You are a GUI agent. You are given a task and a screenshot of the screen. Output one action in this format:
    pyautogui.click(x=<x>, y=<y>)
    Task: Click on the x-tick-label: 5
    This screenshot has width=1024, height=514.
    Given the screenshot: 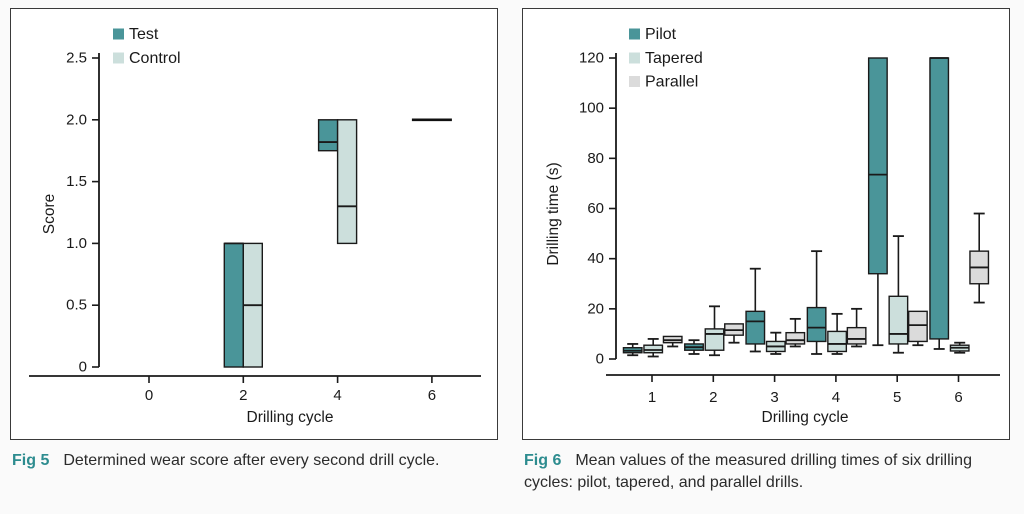 What is the action you would take?
    pyautogui.click(x=897, y=397)
    